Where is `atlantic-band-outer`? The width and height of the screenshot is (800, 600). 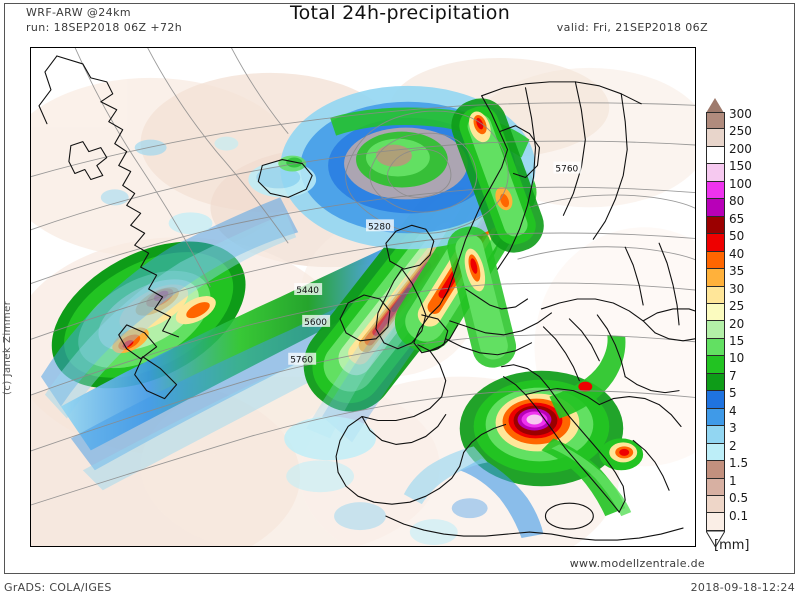
atlantic-band-outer is located at coordinates (169, 308).